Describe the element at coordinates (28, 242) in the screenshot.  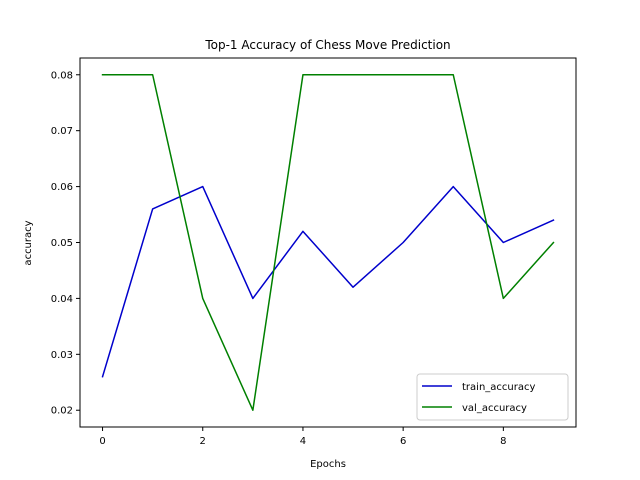
I see `y-axis-label: accuracy` at that location.